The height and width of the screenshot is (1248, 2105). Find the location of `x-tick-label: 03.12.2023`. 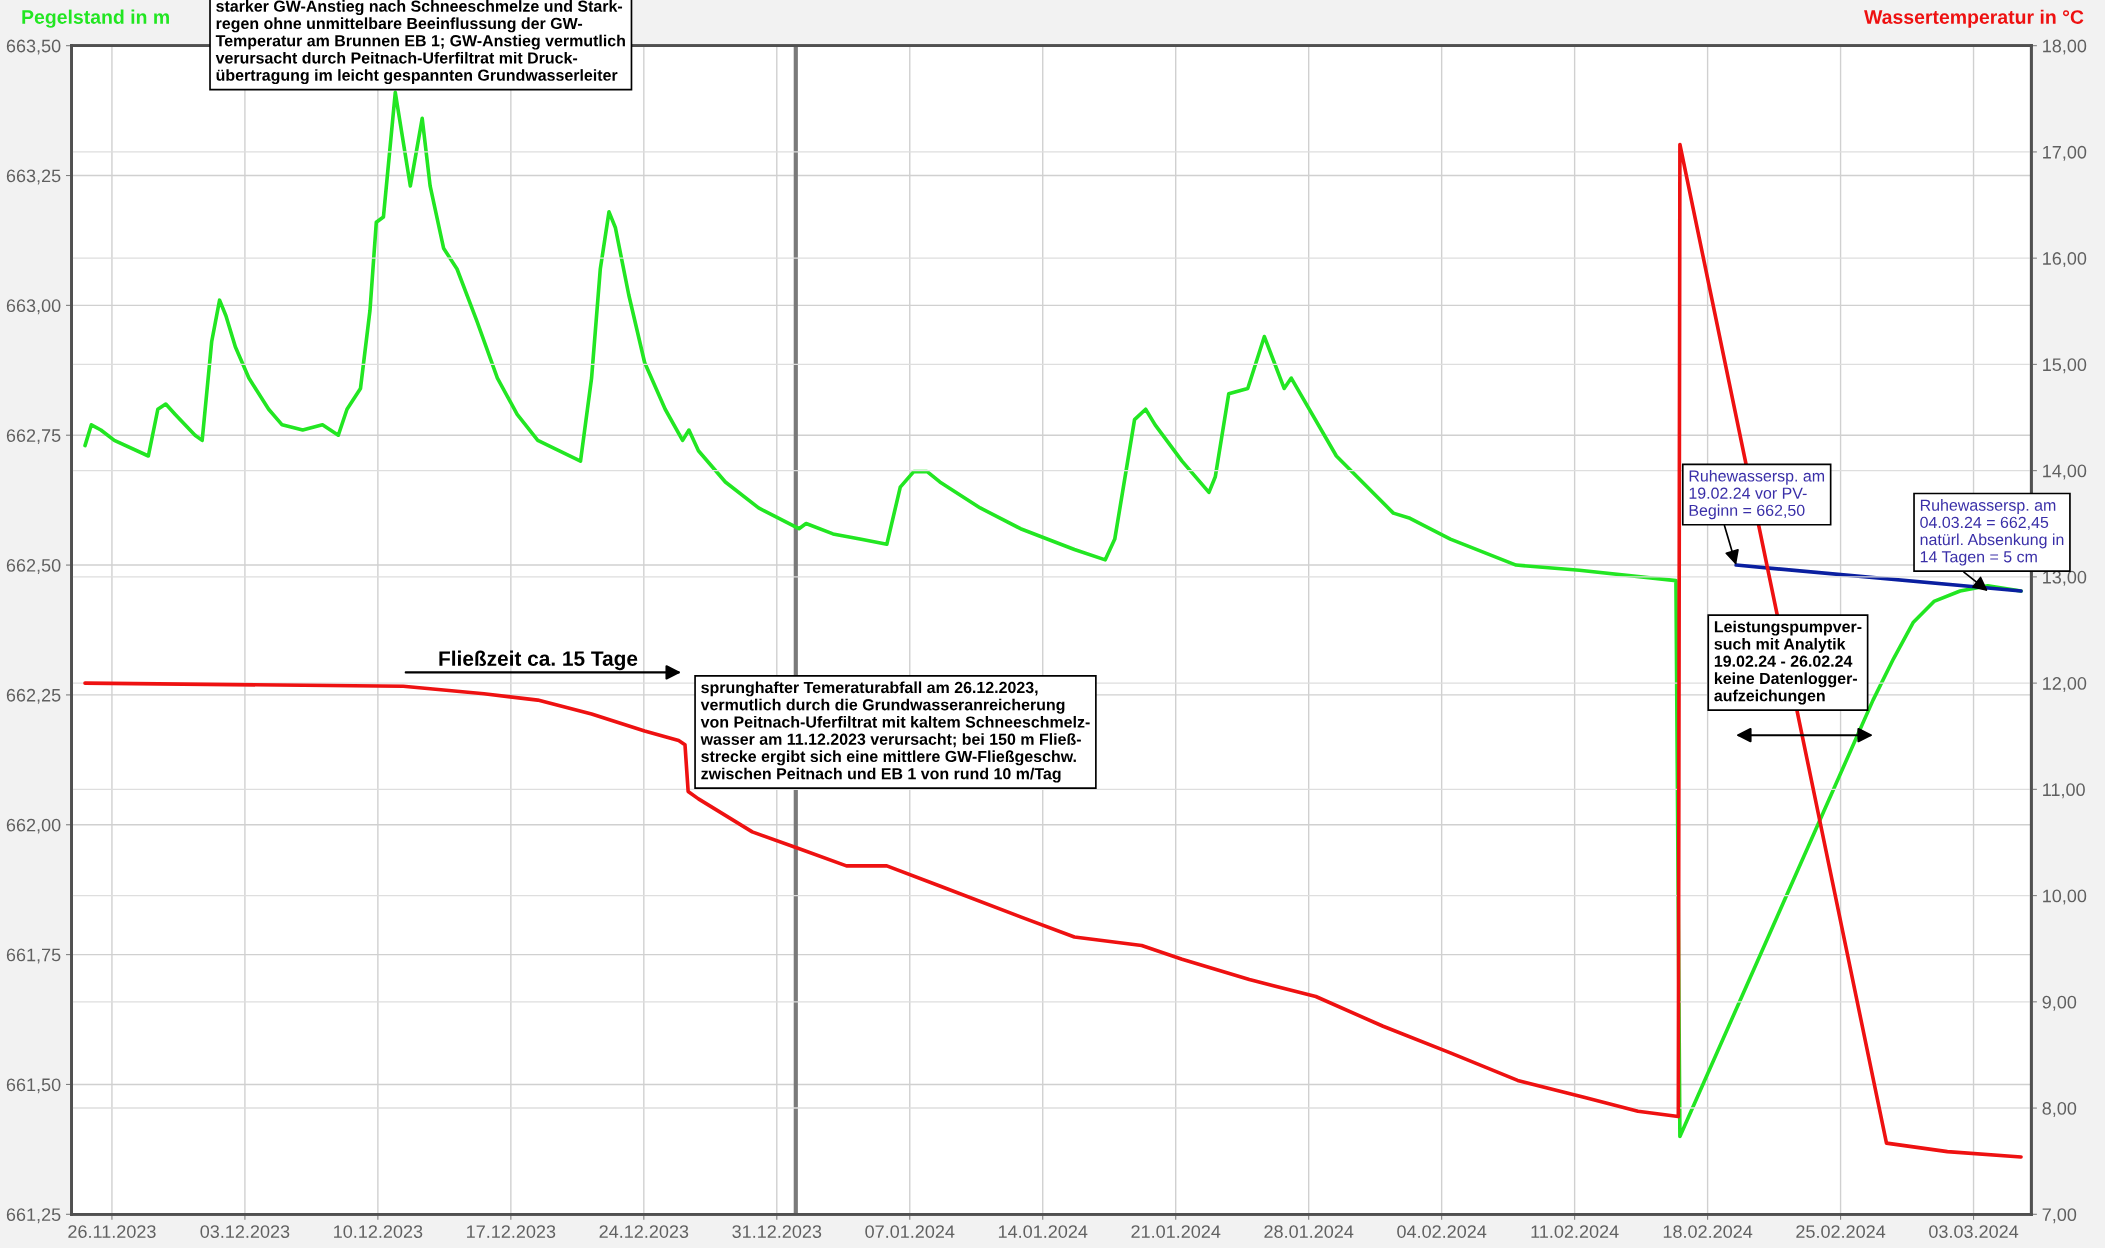

x-tick-label: 03.12.2023 is located at coordinates (245, 1231).